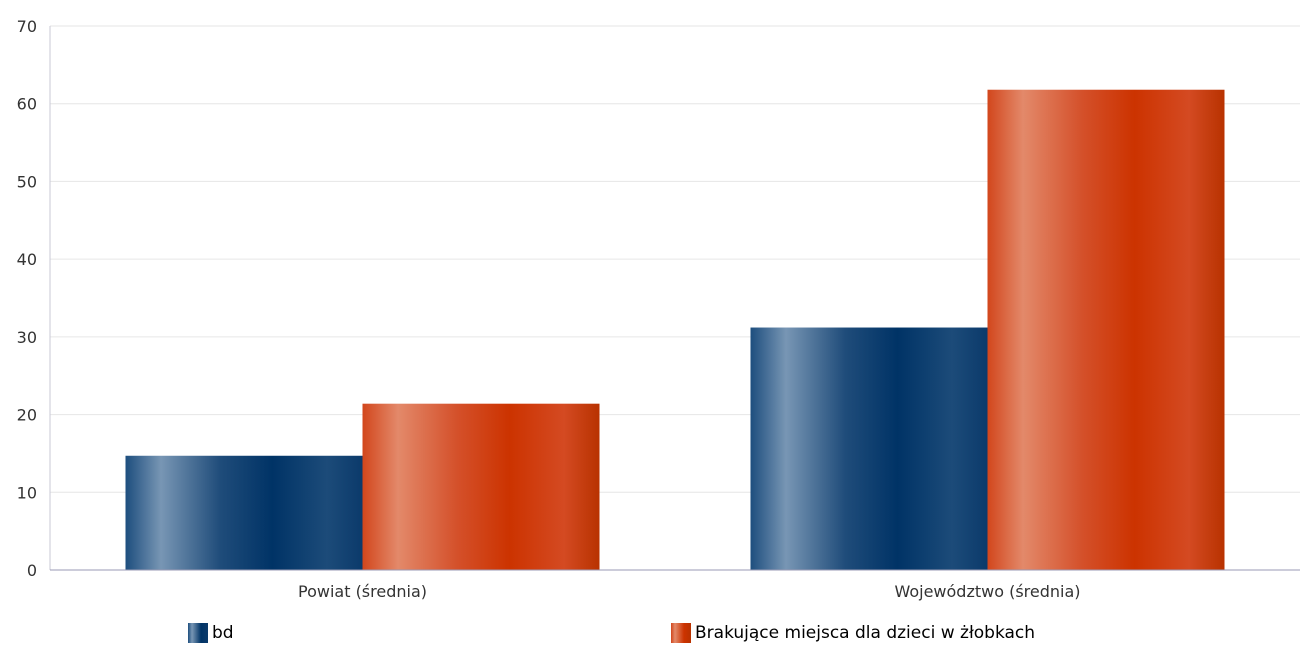  Describe the element at coordinates (27, 104) in the screenshot. I see `y-tick-label: 60` at that location.